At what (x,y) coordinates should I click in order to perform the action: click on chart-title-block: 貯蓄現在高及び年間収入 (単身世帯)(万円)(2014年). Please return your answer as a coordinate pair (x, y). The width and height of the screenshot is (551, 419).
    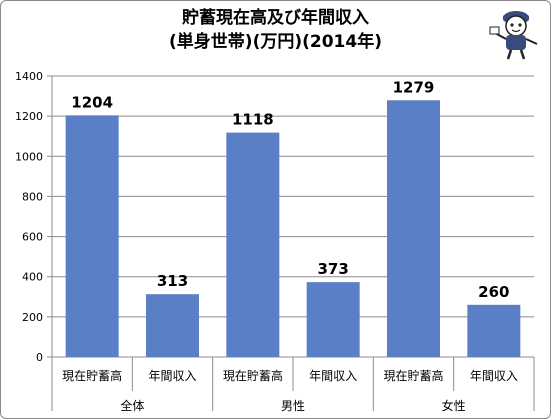
    Looking at the image, I should click on (275, 30).